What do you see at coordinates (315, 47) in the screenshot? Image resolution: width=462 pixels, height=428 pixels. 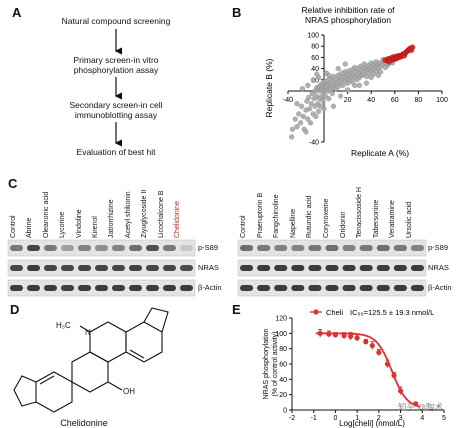 I see `scatter-y-tick-label: 80` at bounding box center [315, 47].